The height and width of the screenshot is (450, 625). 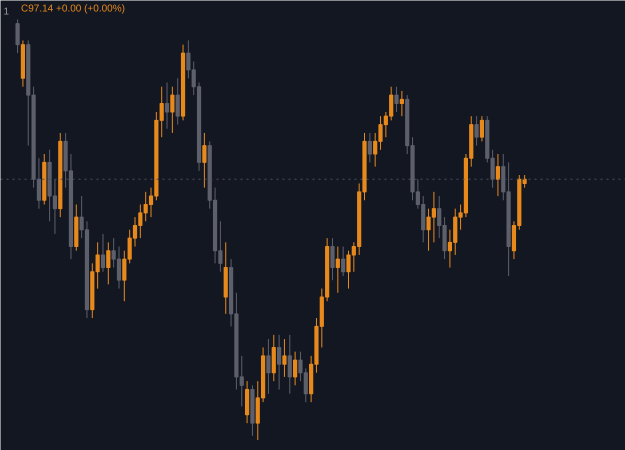 What do you see at coordinates (7, 12) in the screenshot?
I see `text: 1` at bounding box center [7, 12].